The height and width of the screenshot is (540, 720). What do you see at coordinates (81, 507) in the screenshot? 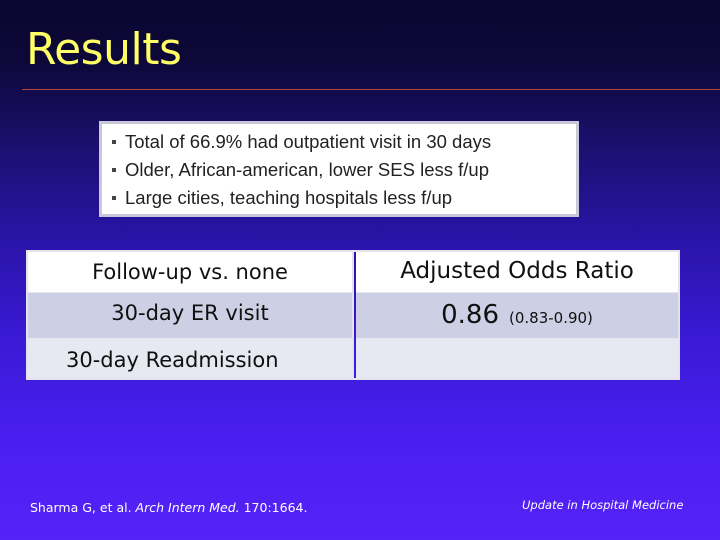
I see `citation-authors: Sharma G, et al.` at bounding box center [81, 507].